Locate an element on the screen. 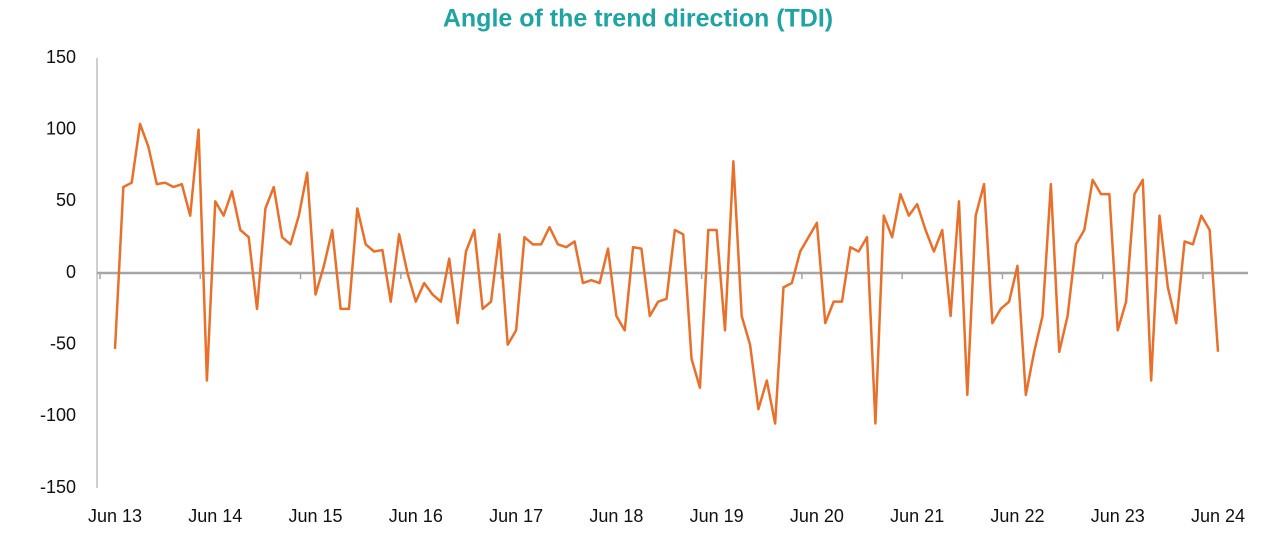  x-tick-label: Jun 15 is located at coordinates (316, 516).